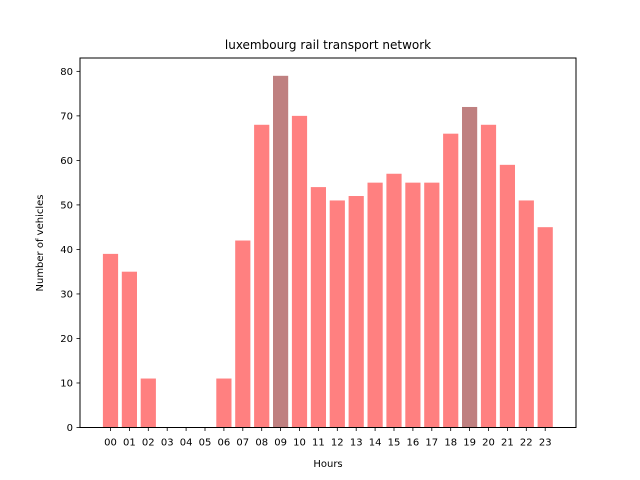 The height and width of the screenshot is (480, 640). What do you see at coordinates (66, 295) in the screenshot?
I see `y-tick-label-30: 30` at bounding box center [66, 295].